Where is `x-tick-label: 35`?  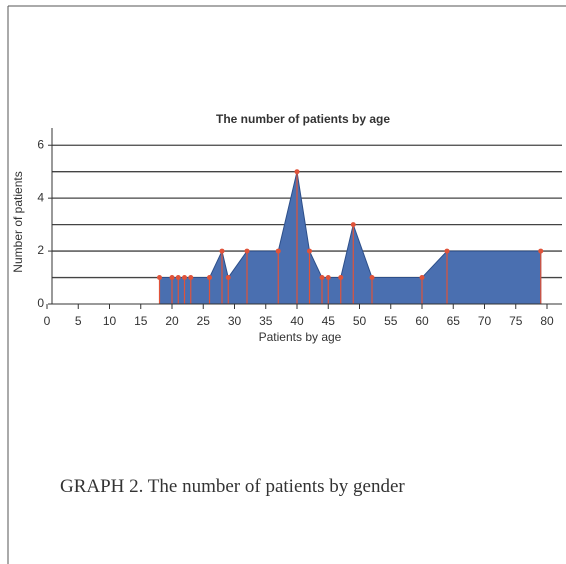
x-tick-label: 35 is located at coordinates (266, 321).